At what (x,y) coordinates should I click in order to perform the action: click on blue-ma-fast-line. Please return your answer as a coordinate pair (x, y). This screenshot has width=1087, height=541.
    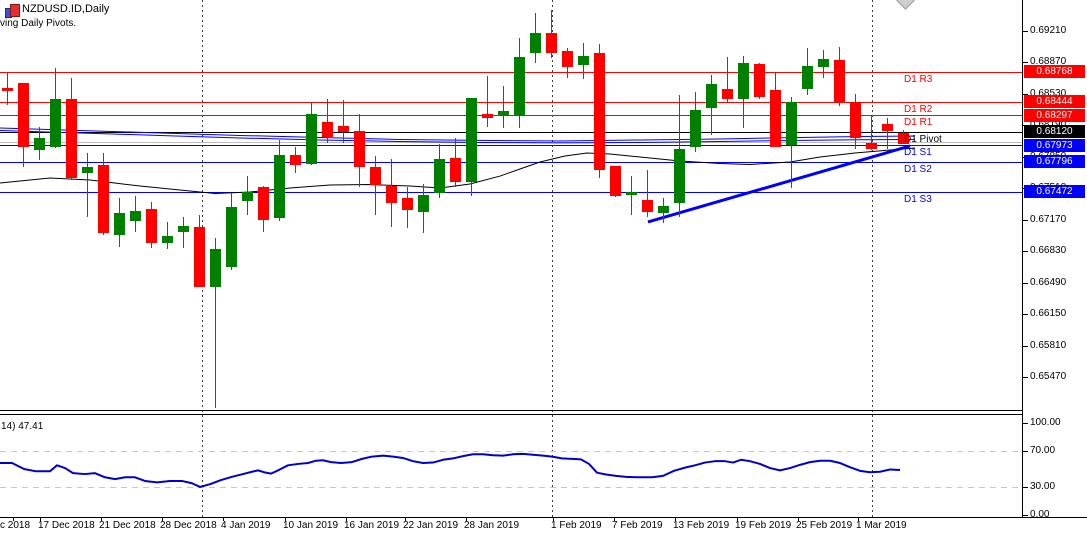
    Looking at the image, I should click on (458, 134).